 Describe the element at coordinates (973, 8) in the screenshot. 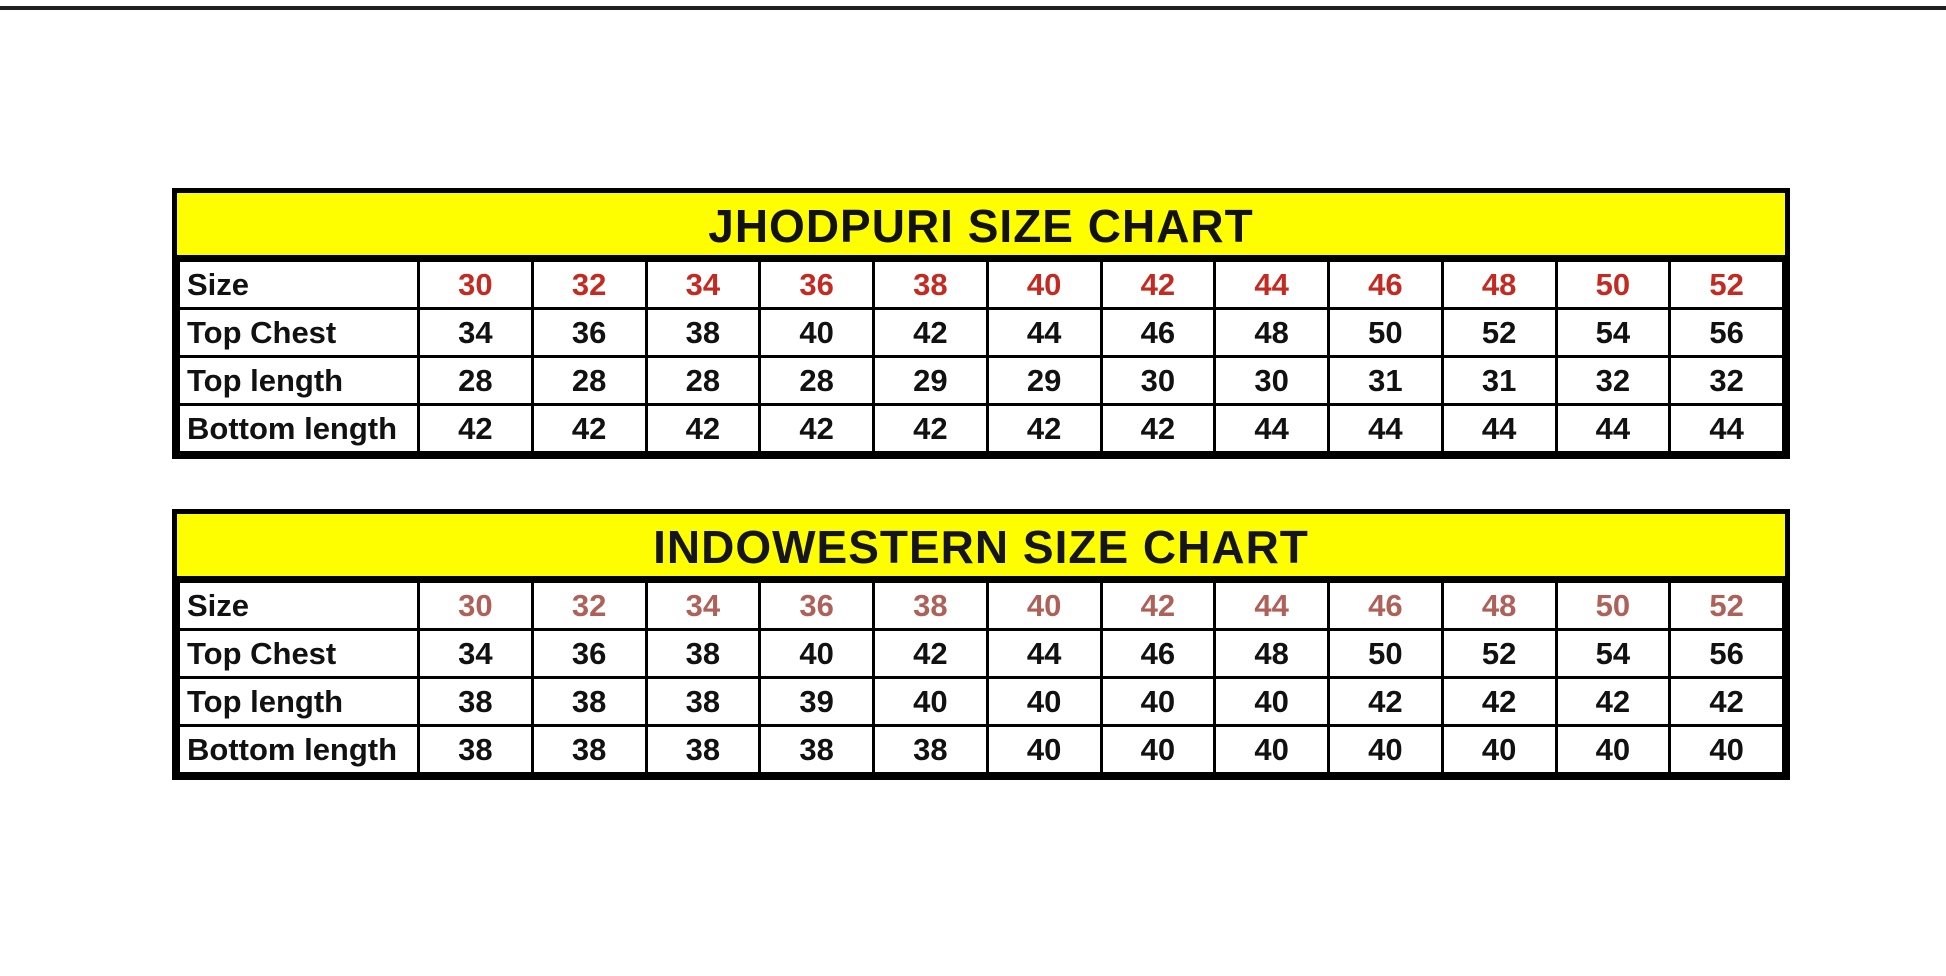

I see `top-border-line` at that location.